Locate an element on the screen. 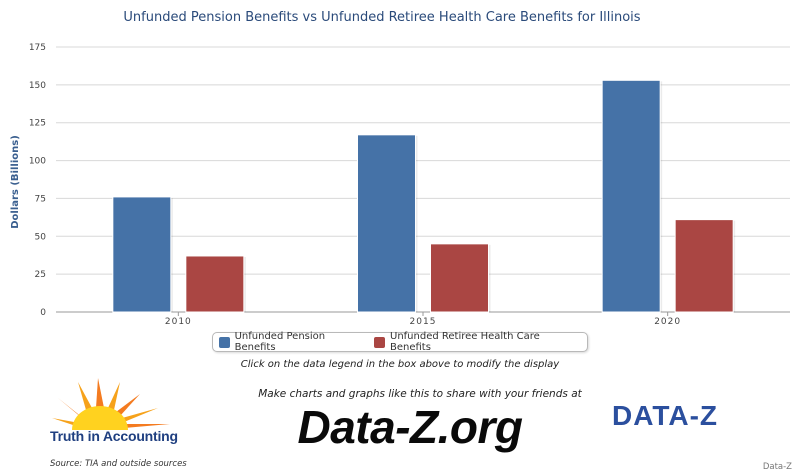  source-note: Source: TIA and outside sources is located at coordinates (118, 464).